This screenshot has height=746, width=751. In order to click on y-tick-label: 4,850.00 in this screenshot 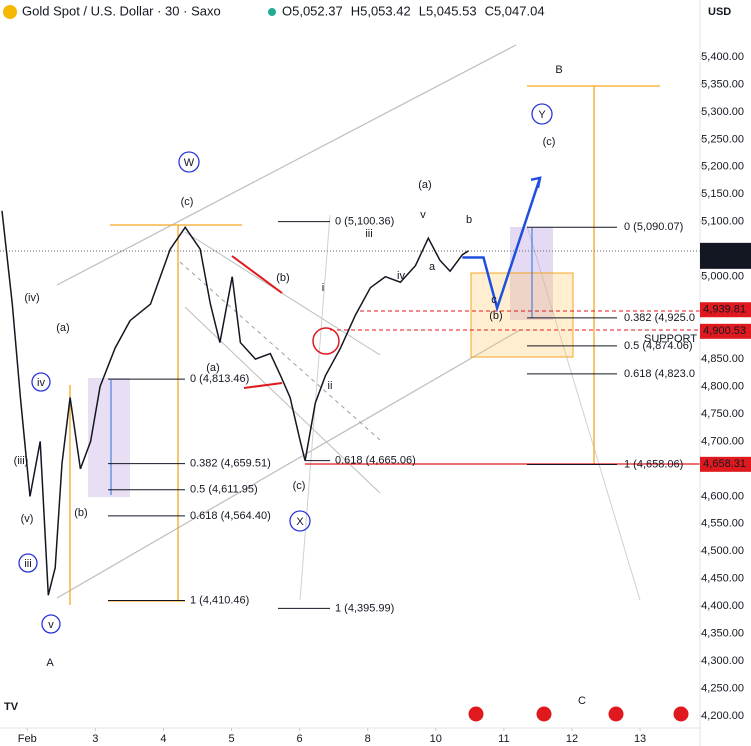, I will do `click(722, 359)`.